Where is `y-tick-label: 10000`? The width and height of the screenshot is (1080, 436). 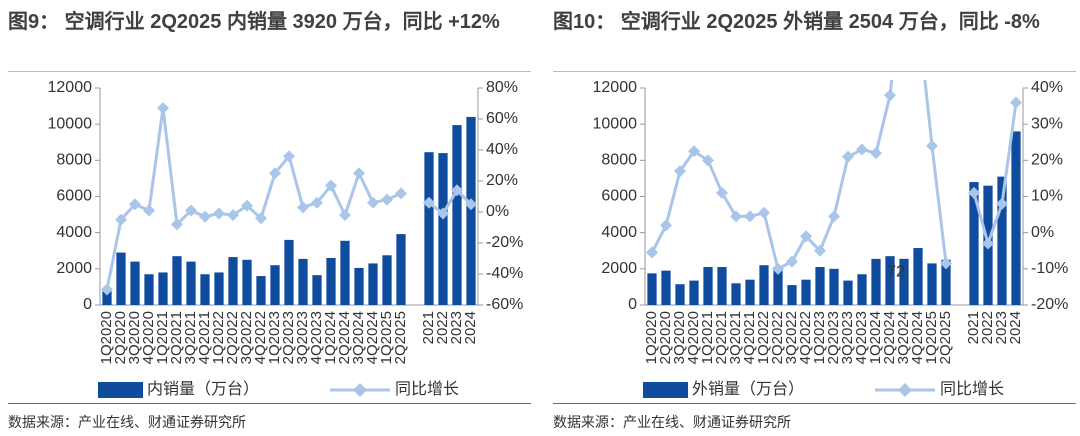 y-tick-label: 10000 is located at coordinates (70, 123).